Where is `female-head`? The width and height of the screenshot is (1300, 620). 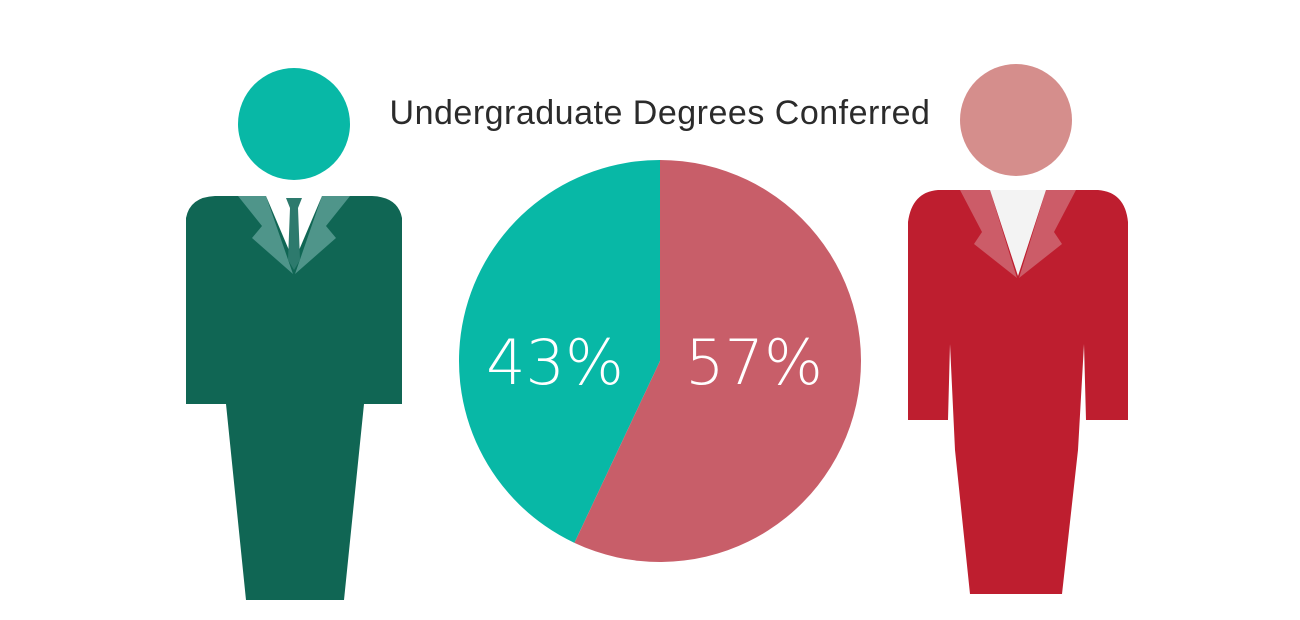 female-head is located at coordinates (1016, 120).